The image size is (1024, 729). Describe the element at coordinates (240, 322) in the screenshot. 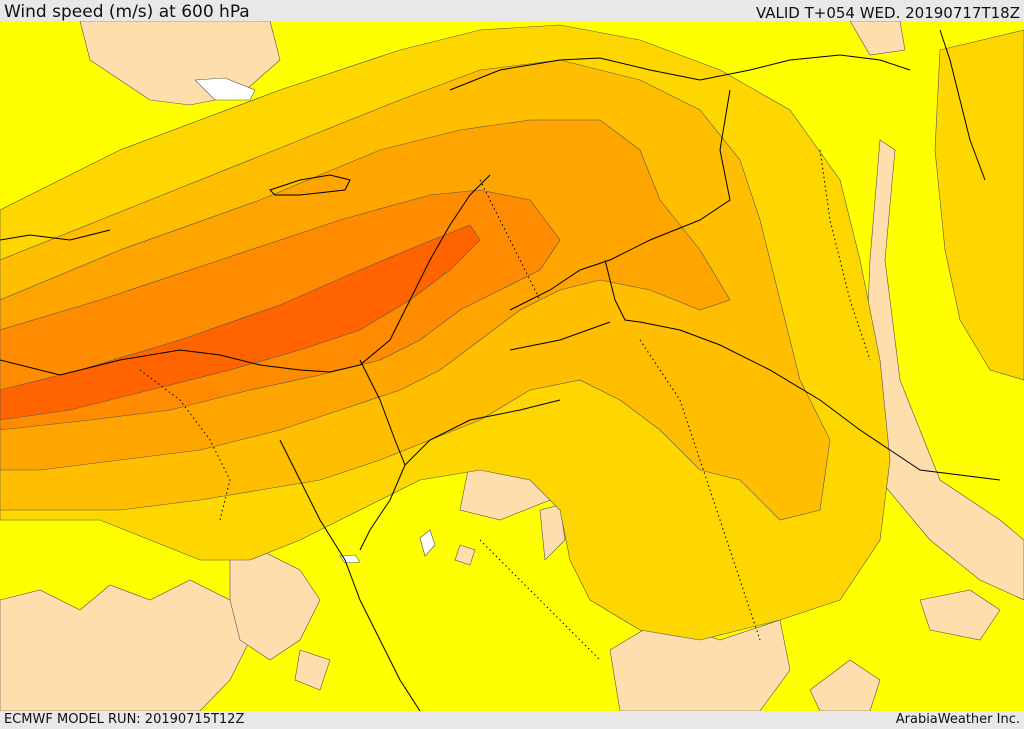

I see `jet-core-area` at that location.